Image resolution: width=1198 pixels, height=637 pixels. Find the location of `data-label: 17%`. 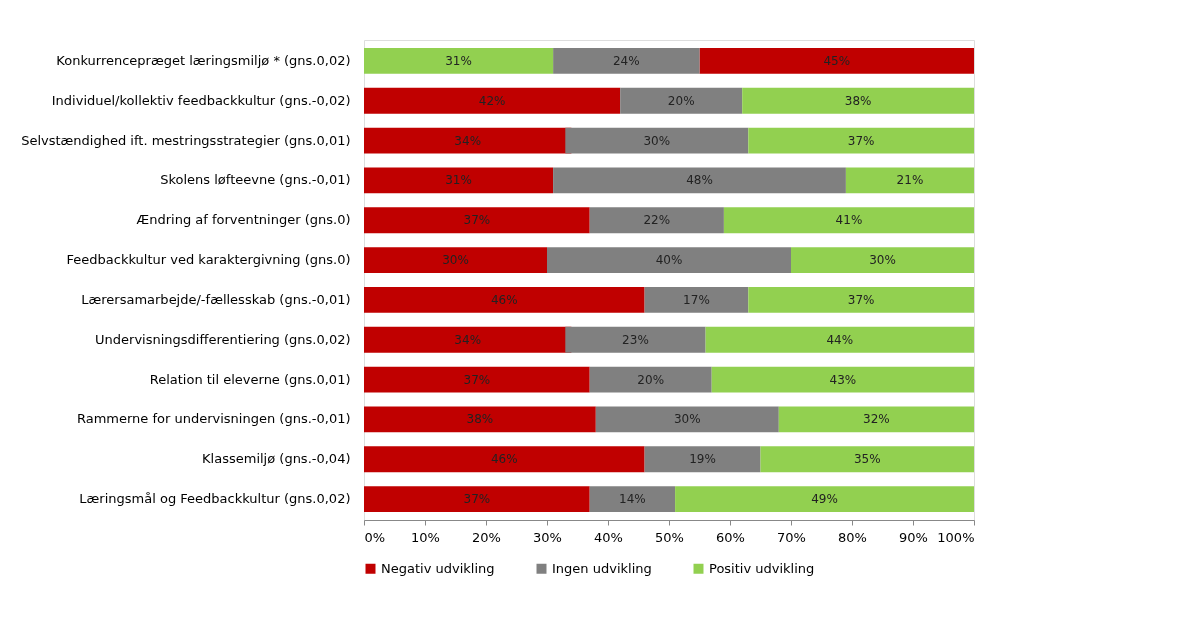

data-label: 17% is located at coordinates (696, 299).